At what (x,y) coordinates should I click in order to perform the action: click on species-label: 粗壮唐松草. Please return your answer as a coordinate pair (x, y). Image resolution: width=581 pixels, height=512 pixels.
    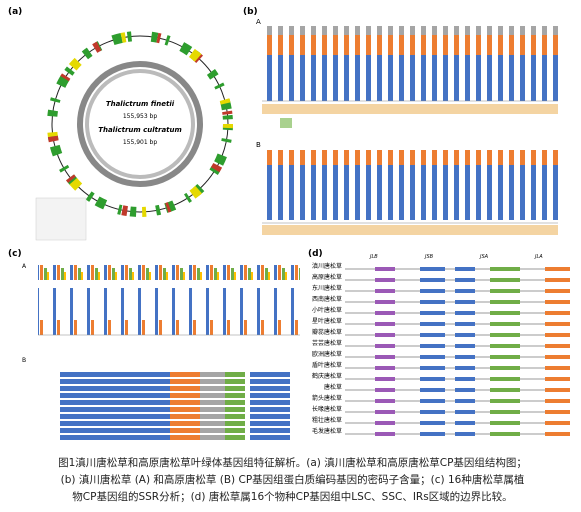
    Looking at the image, I should click on (327, 420).